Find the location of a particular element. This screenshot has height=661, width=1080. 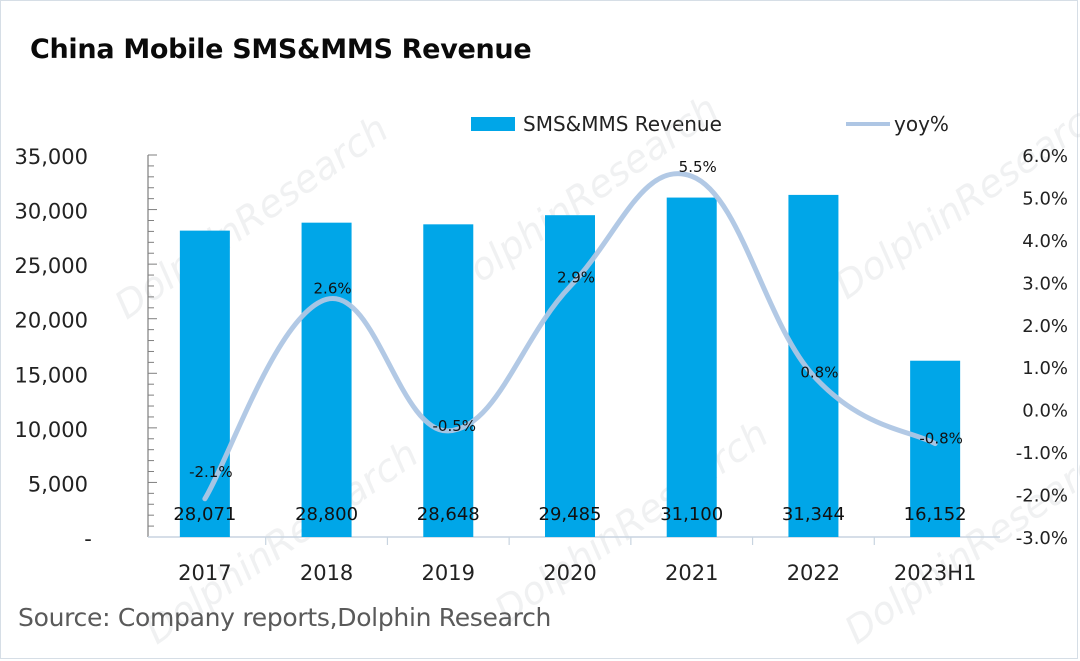

yoy-data-label: -0.8% is located at coordinates (941, 439).